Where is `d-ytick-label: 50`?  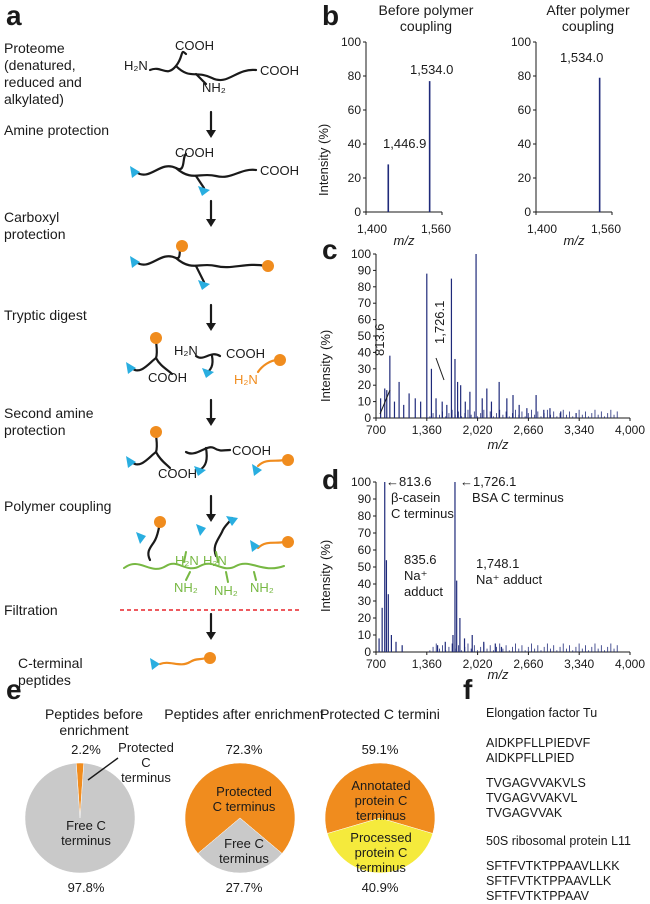 d-ytick-label: 50 is located at coordinates (365, 567).